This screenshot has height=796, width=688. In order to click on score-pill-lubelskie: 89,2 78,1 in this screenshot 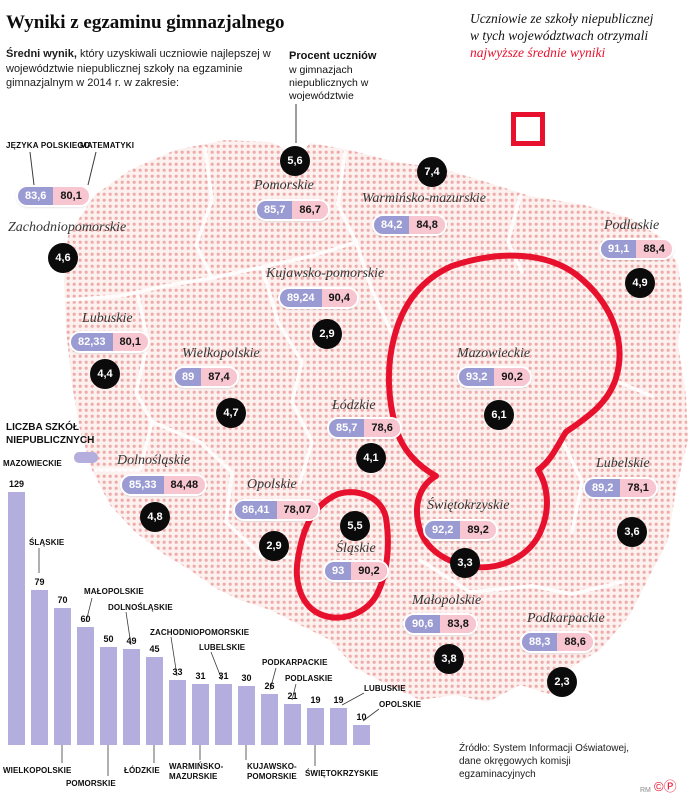, I will do `click(620, 488)`.